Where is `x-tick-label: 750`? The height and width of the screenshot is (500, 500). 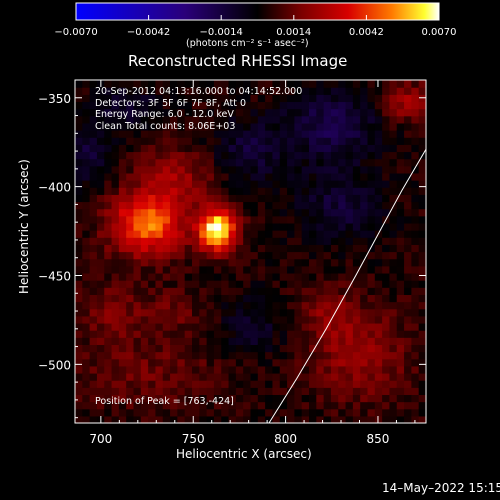
x-tick-label: 750 is located at coordinates (193, 439).